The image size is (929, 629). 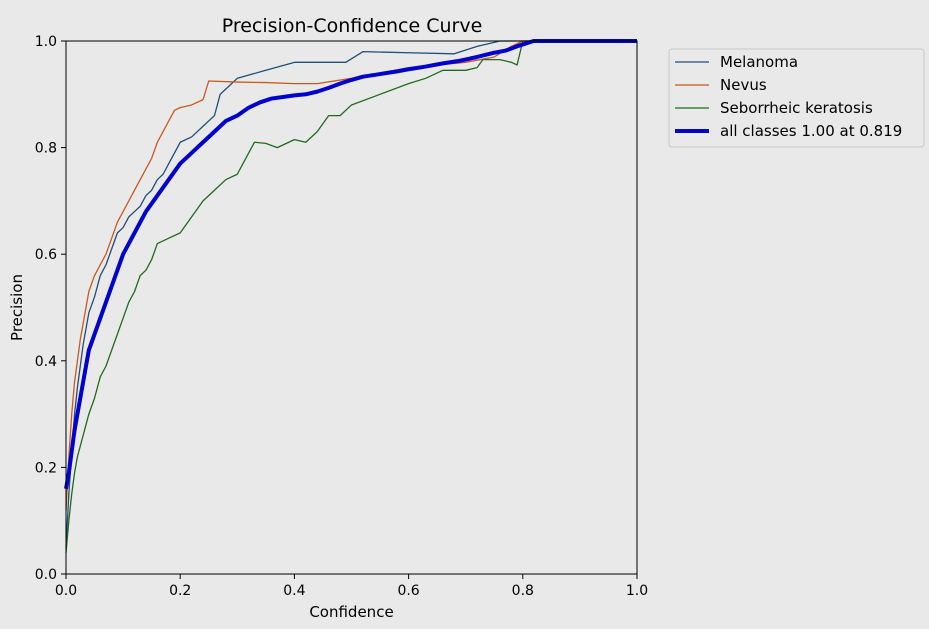 I want to click on y-tick-label: 0.2, so click(x=46, y=468).